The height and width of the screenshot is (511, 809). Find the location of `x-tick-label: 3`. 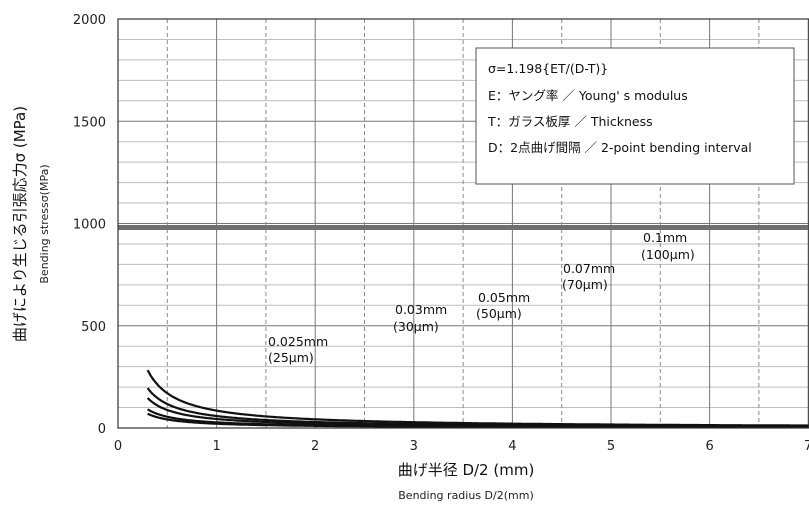

x-tick-label: 3 is located at coordinates (414, 446).